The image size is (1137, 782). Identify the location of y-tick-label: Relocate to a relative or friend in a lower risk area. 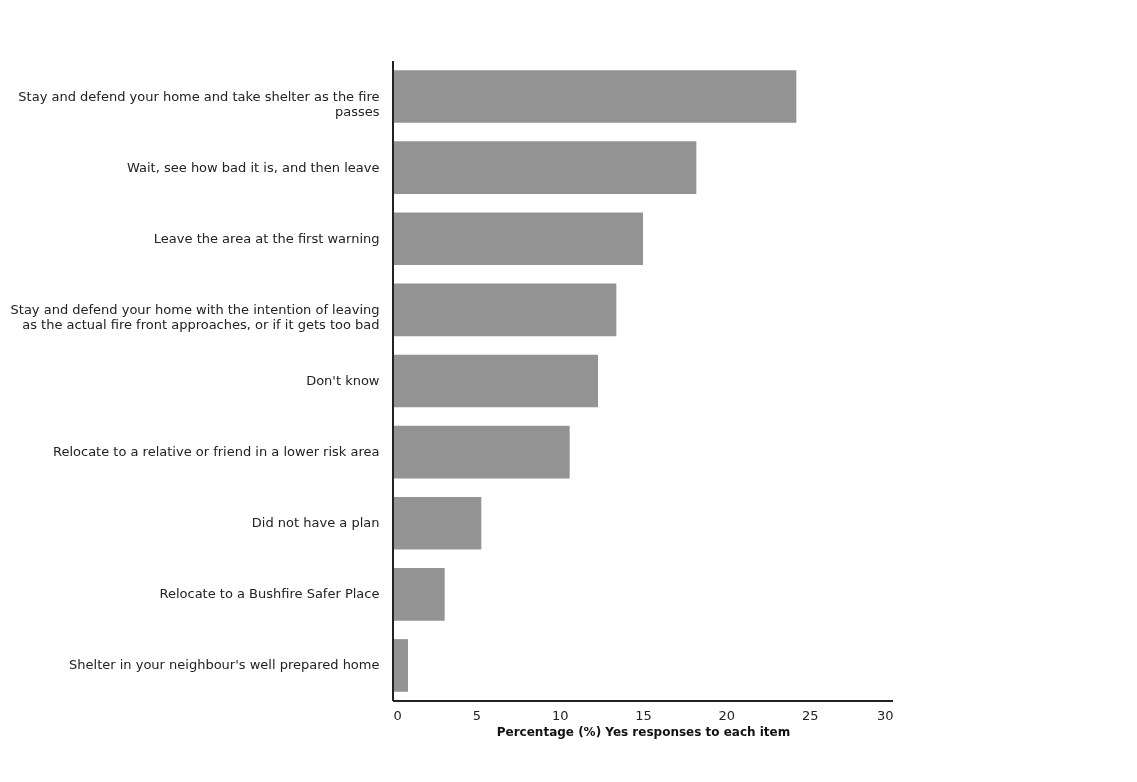
(216, 452).